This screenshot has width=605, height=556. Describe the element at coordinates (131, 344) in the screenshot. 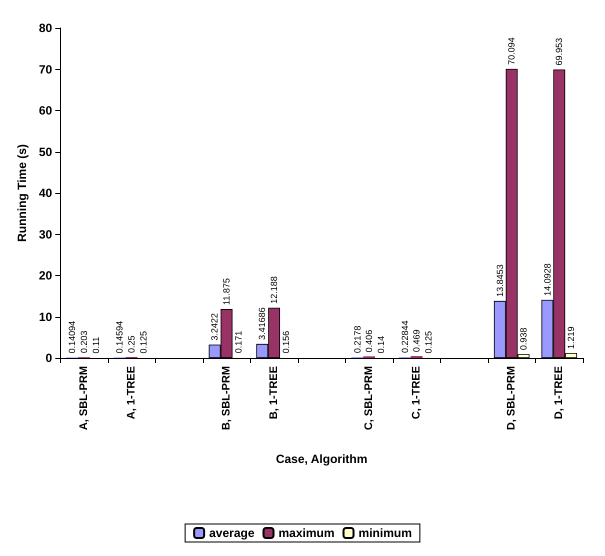

I see `data-label: 0.25` at that location.